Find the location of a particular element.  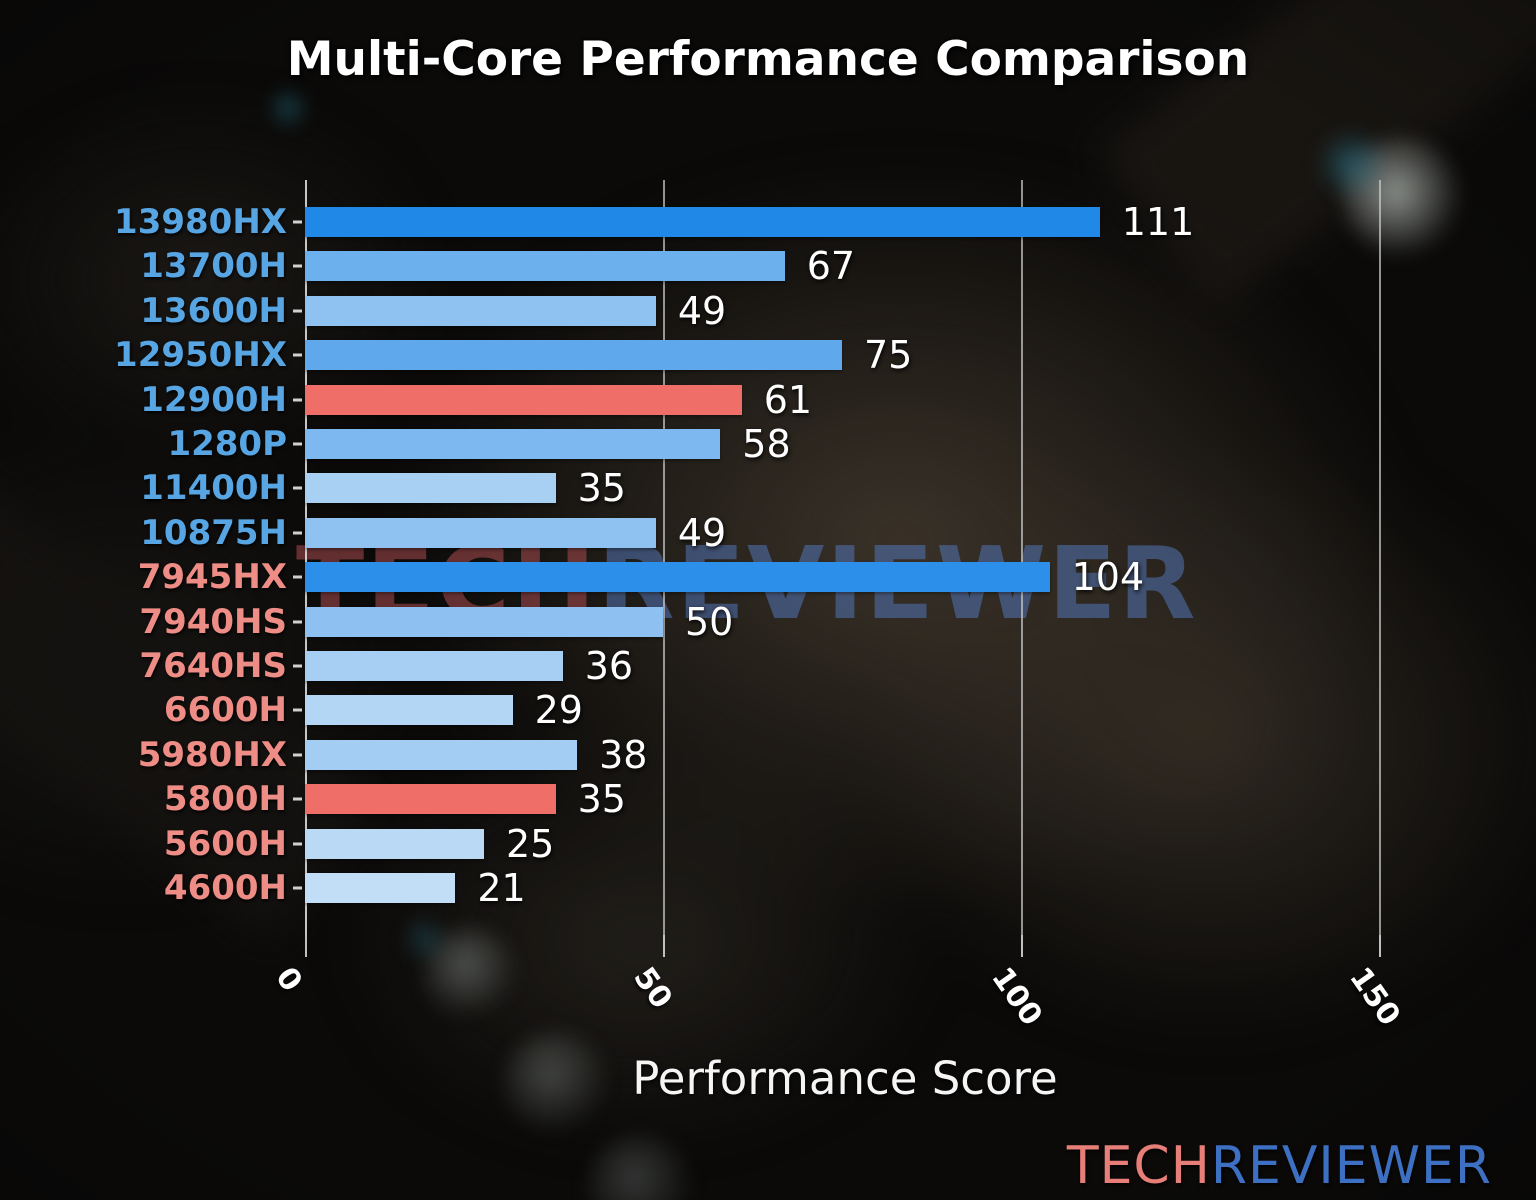

category-label: 13700H is located at coordinates (213, 266).